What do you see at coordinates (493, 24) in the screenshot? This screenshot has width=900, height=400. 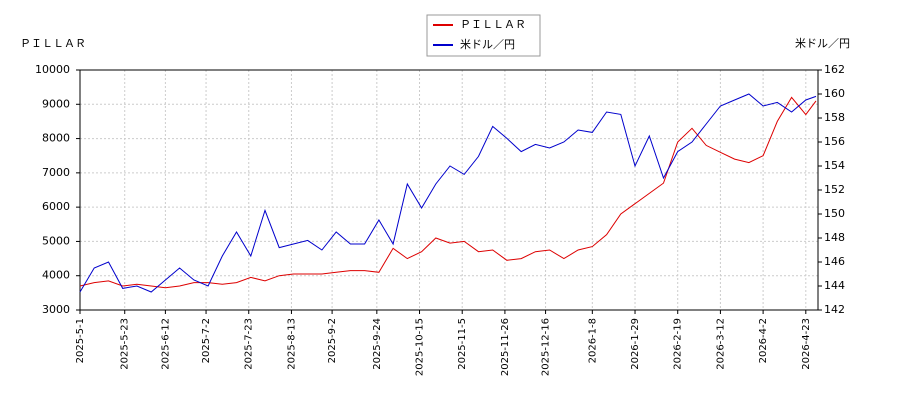 I see `legend-label: ＰＩＬＬＡＲ` at bounding box center [493, 24].